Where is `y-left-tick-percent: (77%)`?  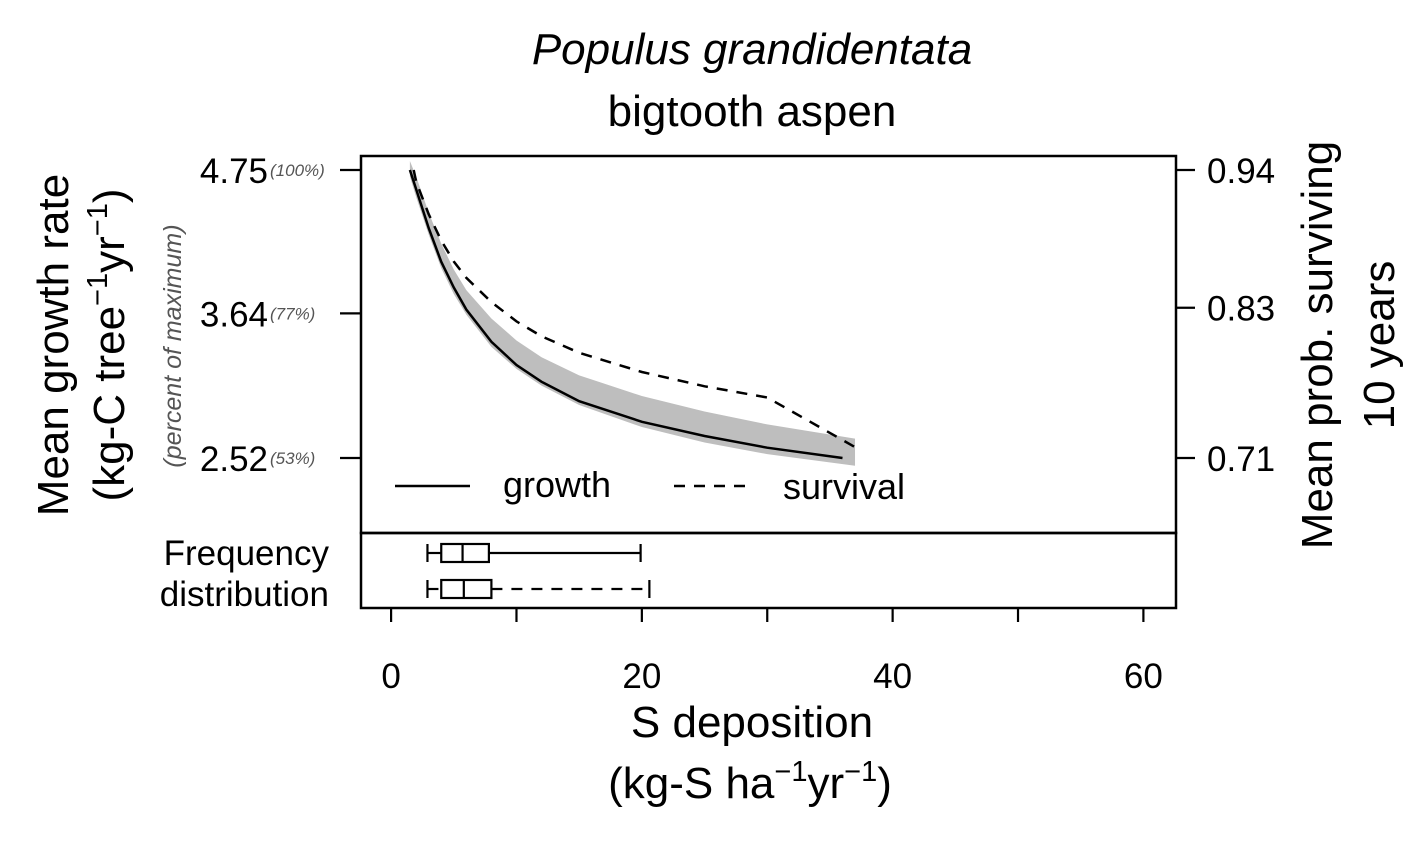
y-left-tick-percent: (77%) is located at coordinates (292, 313).